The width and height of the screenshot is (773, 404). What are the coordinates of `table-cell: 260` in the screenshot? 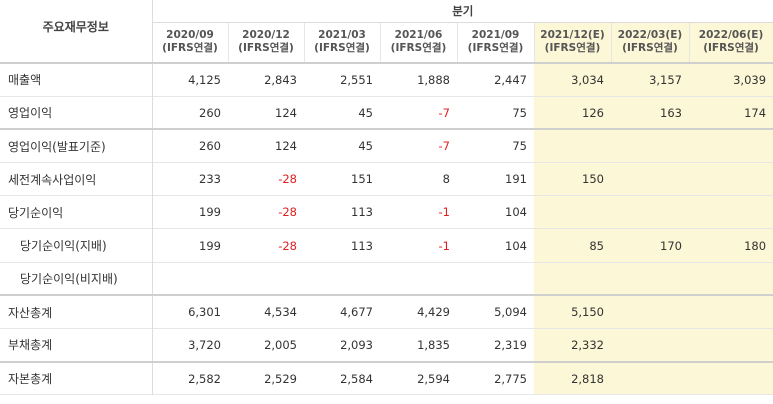 It's located at (210, 146).